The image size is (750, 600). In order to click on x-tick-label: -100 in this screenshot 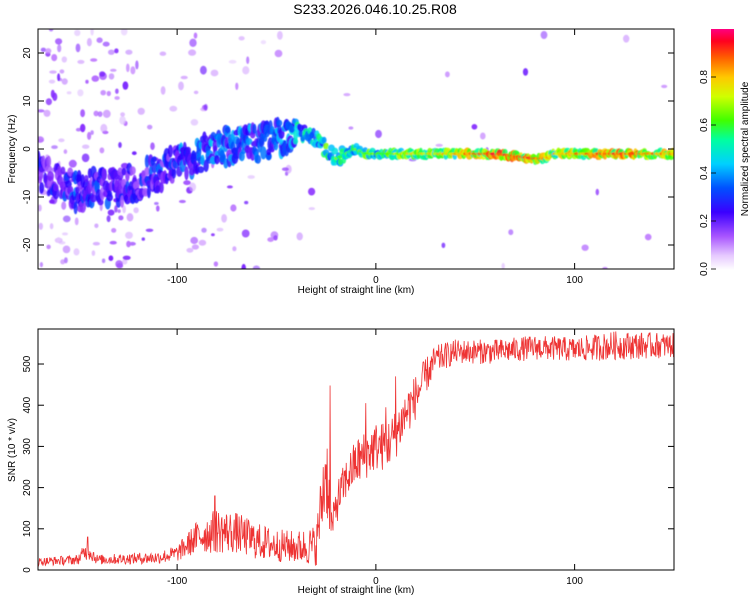, I will do `click(177, 280)`.